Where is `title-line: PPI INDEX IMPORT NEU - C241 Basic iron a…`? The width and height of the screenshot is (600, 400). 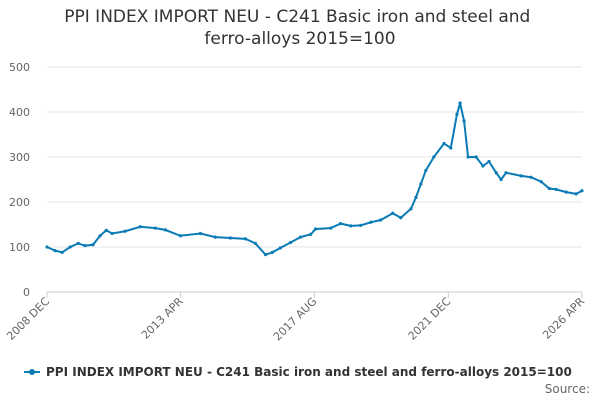 title-line: PPI INDEX IMPORT NEU - C241 Basic iron a… is located at coordinates (297, 17).